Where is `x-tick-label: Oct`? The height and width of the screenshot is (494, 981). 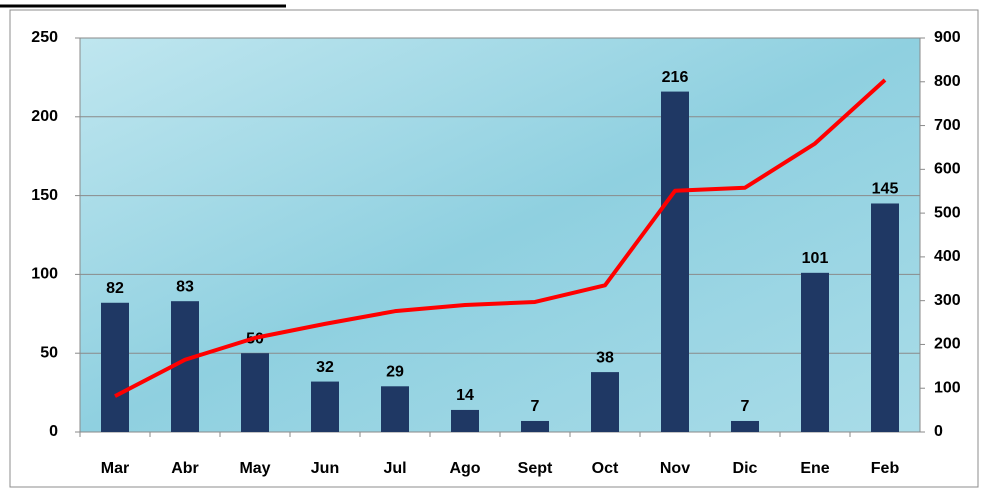 x-tick-label: Oct is located at coordinates (605, 468).